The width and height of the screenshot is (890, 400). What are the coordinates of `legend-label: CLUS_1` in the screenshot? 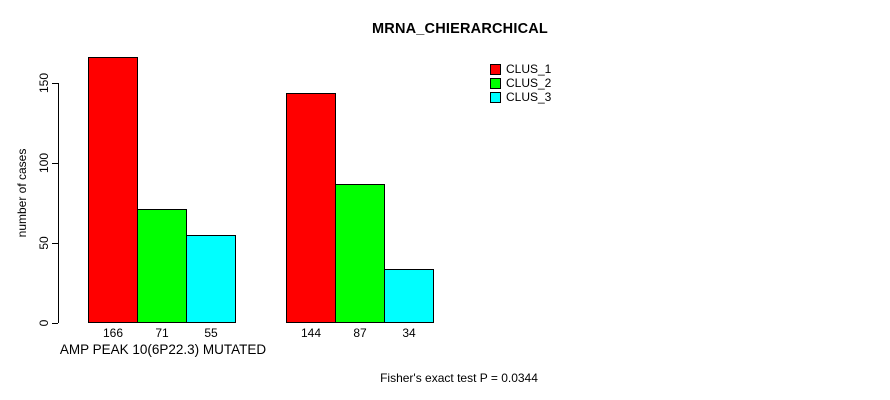 It's located at (529, 69).